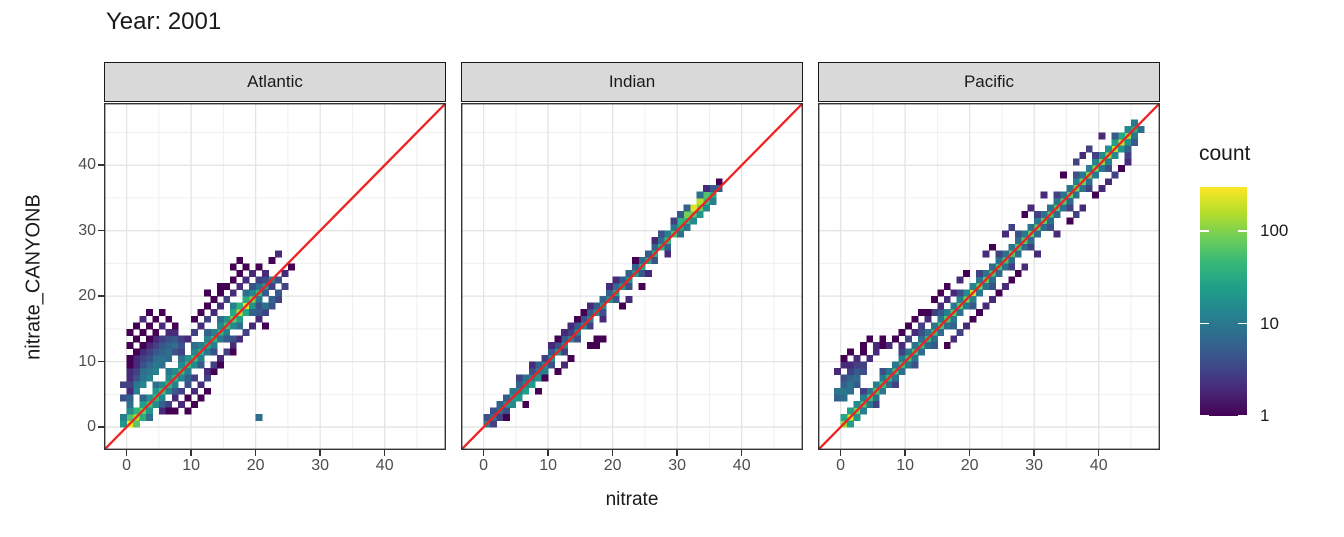 This screenshot has width=1344, height=537. I want to click on y-tick-label: 30, so click(87, 230).